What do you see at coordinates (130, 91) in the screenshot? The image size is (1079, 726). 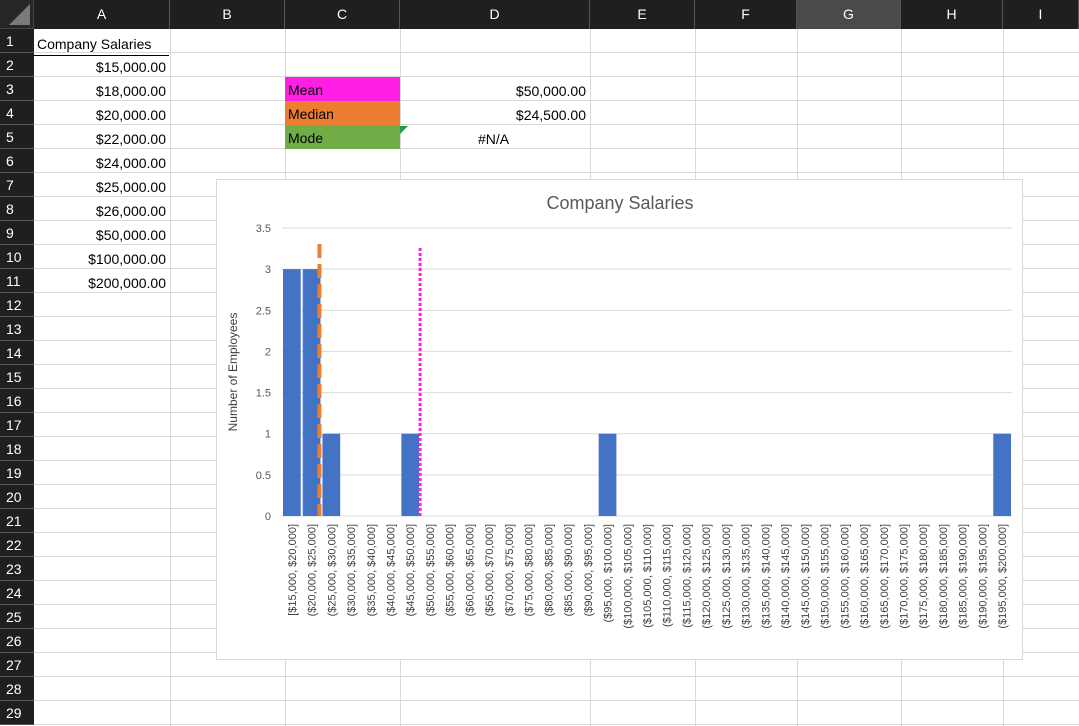 I see `salary-cell: $18,000.00` at bounding box center [130, 91].